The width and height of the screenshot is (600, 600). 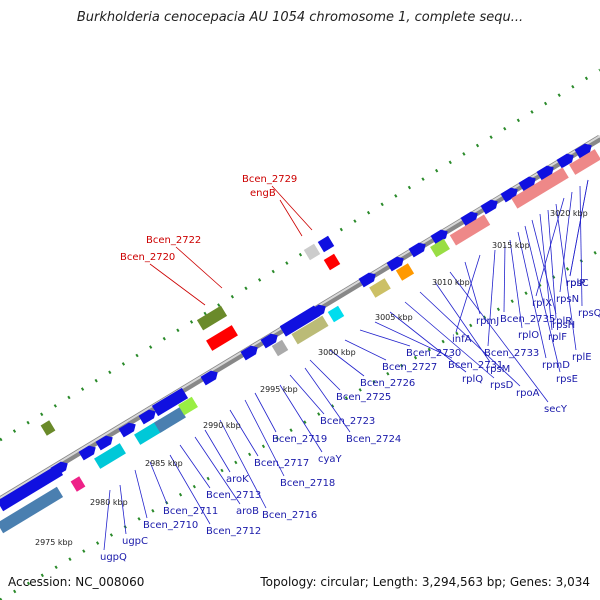 I want to click on gene-block, so click(x=300, y=321).